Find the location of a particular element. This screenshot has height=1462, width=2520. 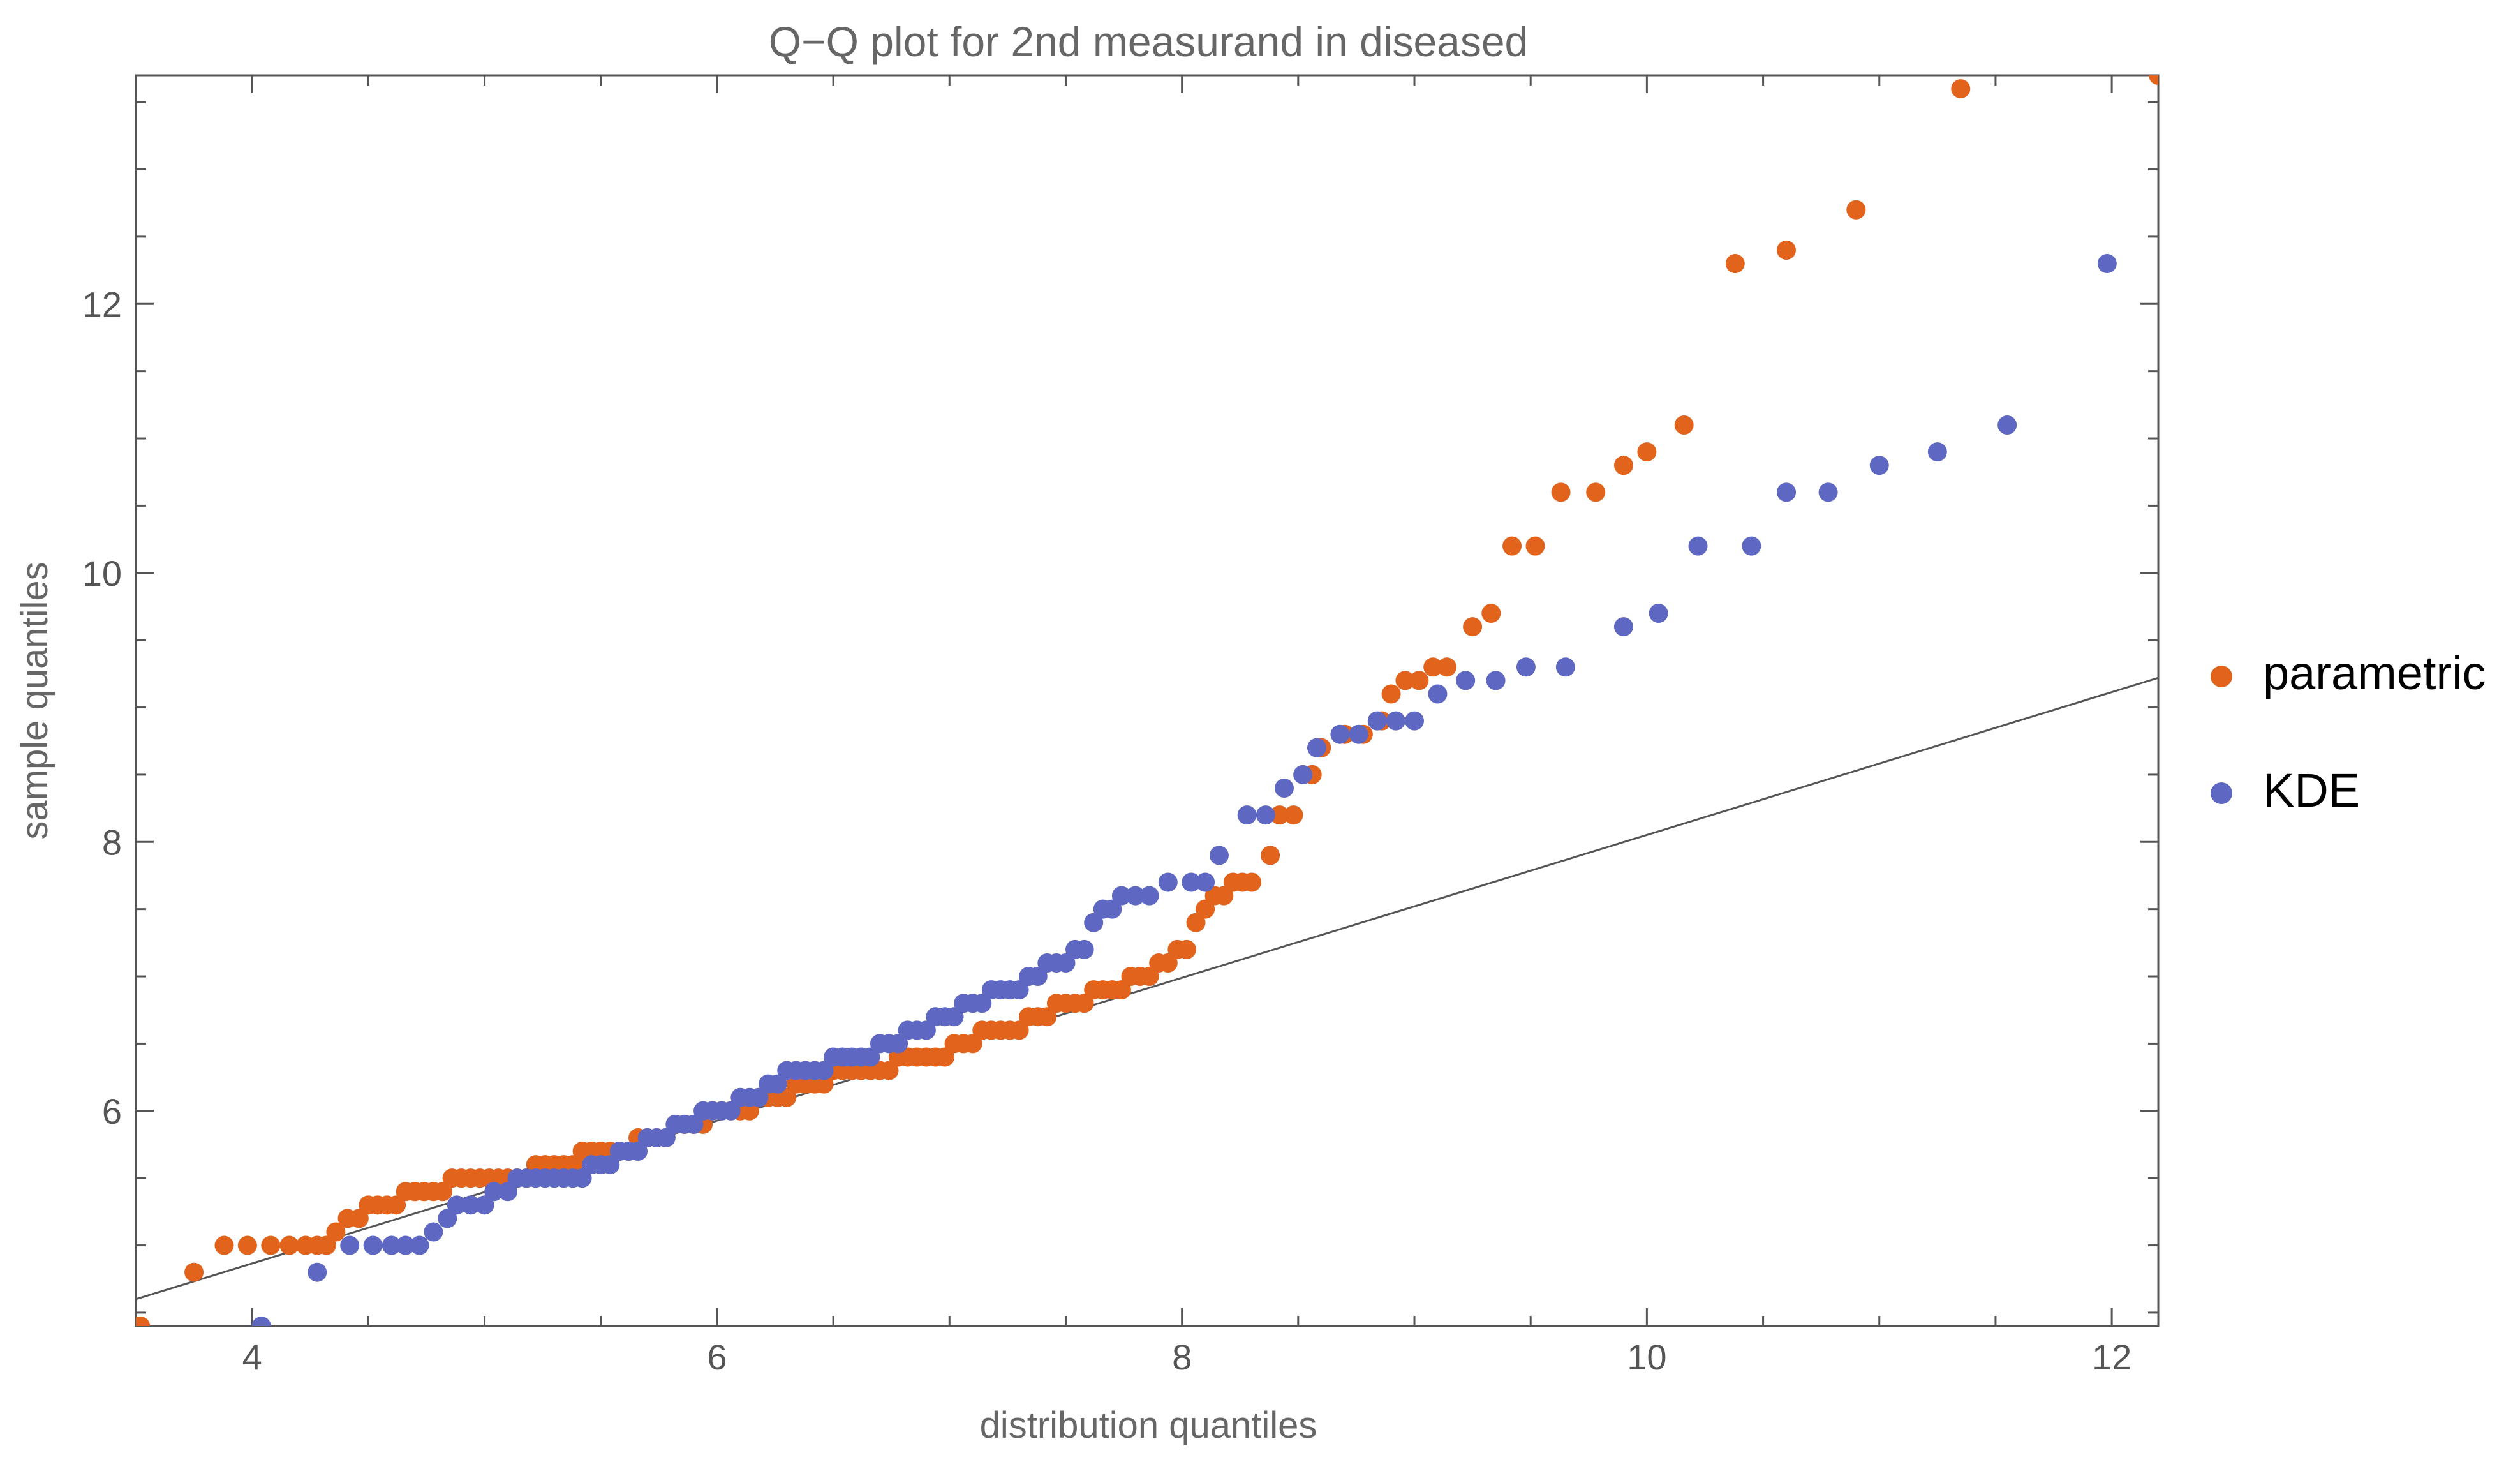

x-tick-label: 8 is located at coordinates (1182, 1357).